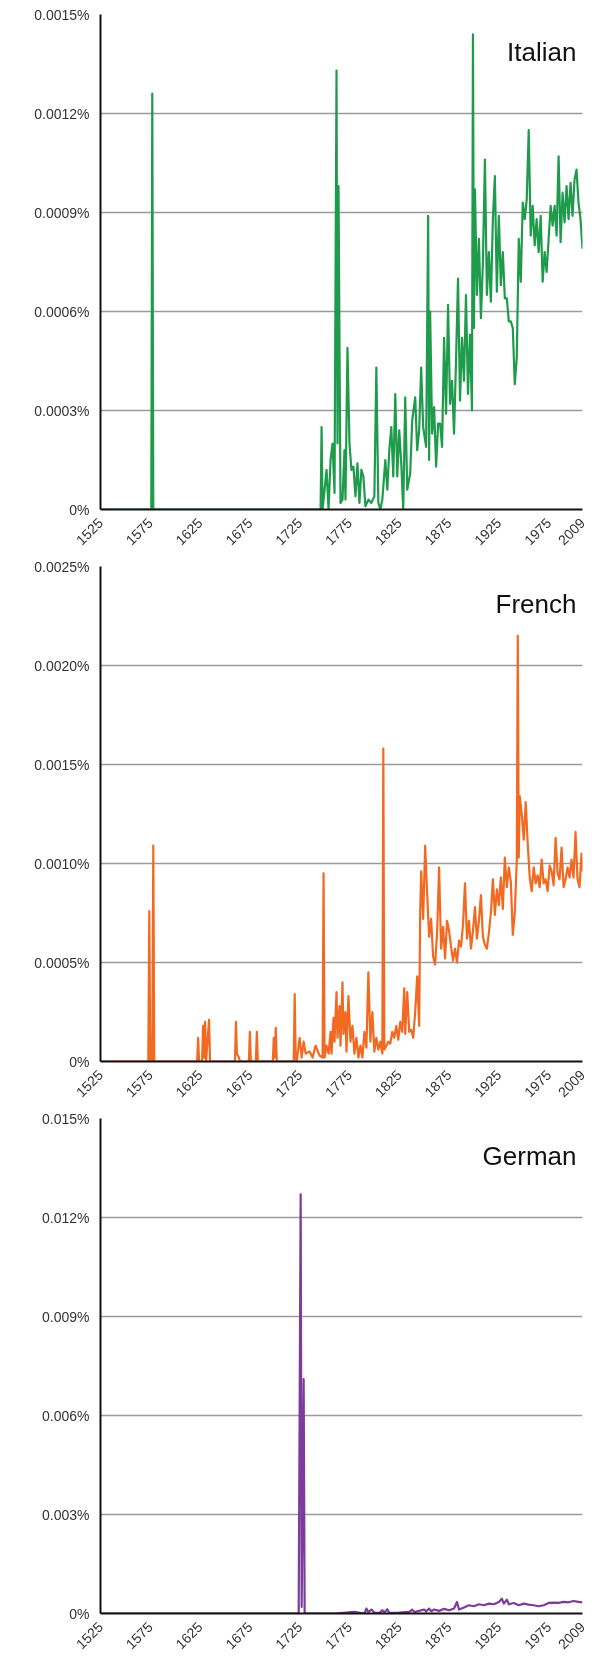  Describe the element at coordinates (536, 603) in the screenshot. I see `text: French` at that location.